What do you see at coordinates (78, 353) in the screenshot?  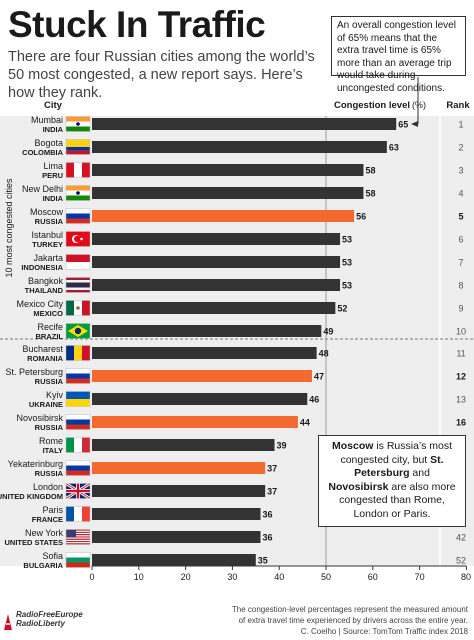 I see `romania-flag-icon` at bounding box center [78, 353].